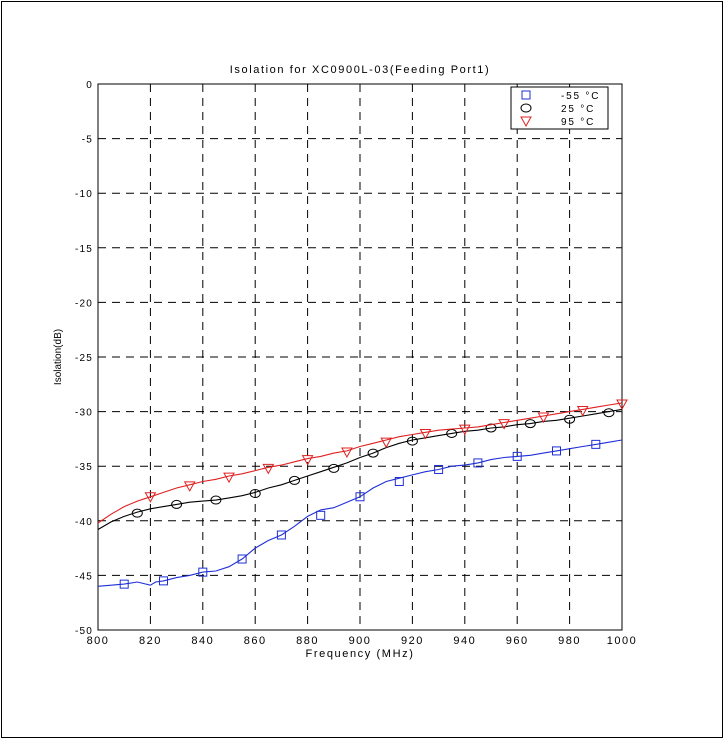 Image resolution: width=726 pixels, height=741 pixels. What do you see at coordinates (412, 641) in the screenshot?
I see `x-tick-label: 920` at bounding box center [412, 641].